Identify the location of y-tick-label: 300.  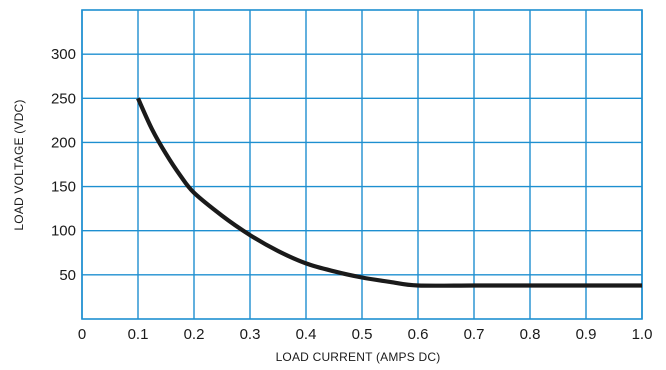
(63, 54).